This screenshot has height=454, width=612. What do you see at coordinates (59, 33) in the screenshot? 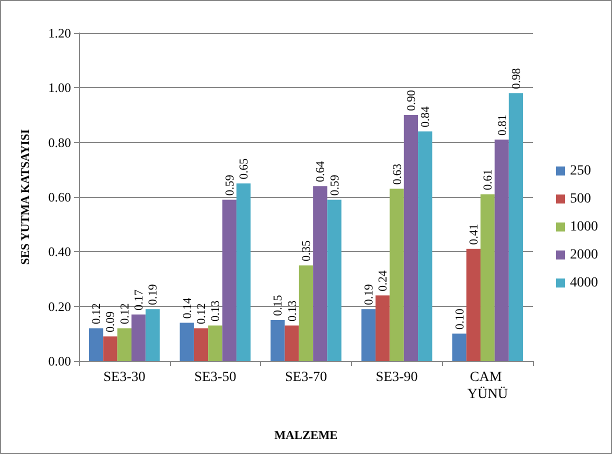
I see `y-tick-label: 1.20` at bounding box center [59, 33].